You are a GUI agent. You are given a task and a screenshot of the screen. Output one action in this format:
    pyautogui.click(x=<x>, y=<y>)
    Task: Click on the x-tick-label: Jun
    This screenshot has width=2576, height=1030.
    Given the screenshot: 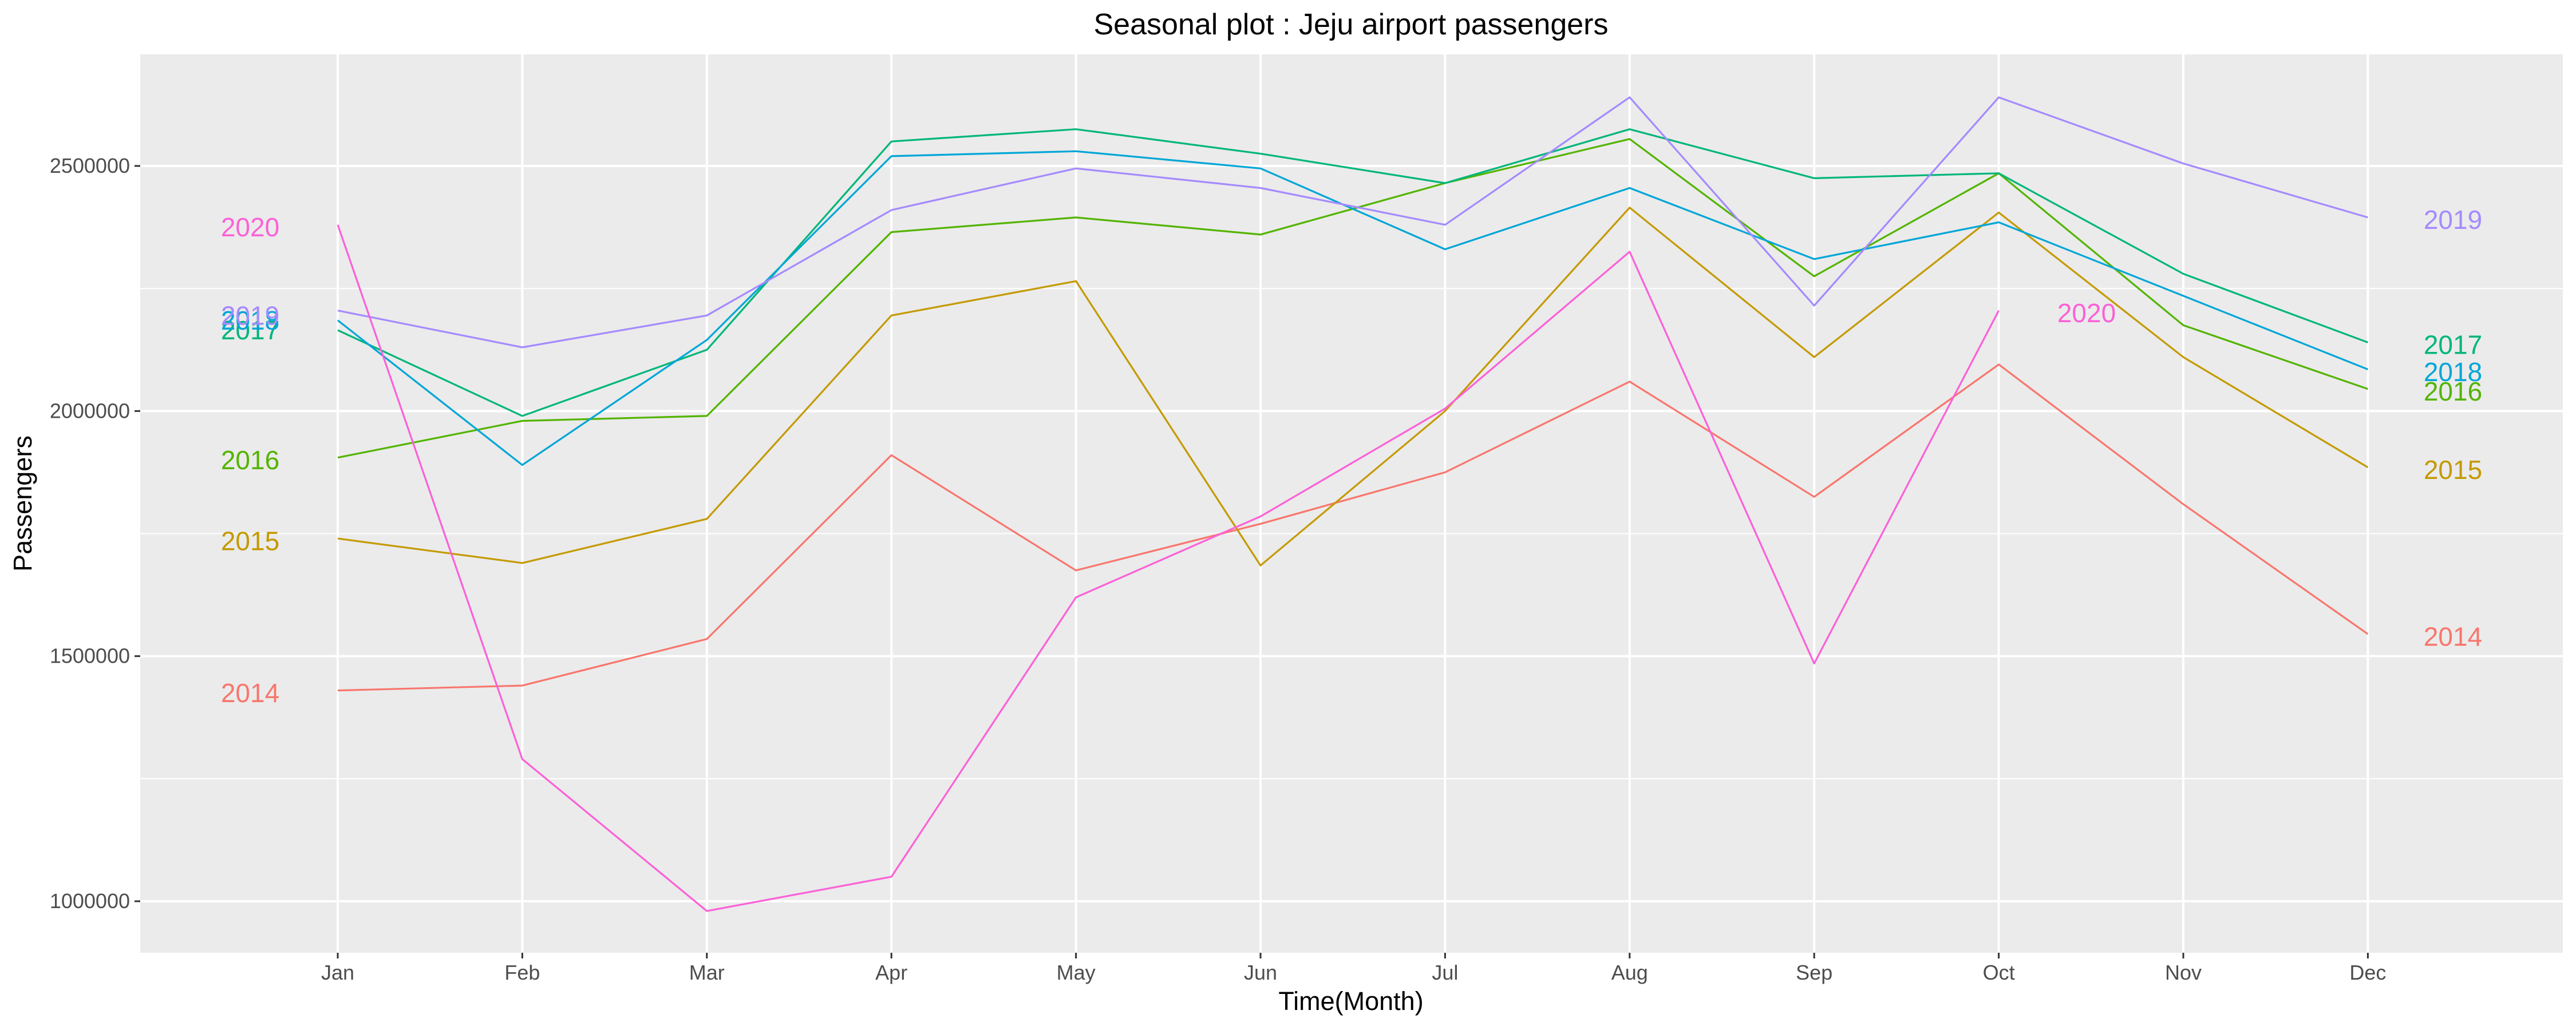 What is the action you would take?
    pyautogui.click(x=1260, y=972)
    